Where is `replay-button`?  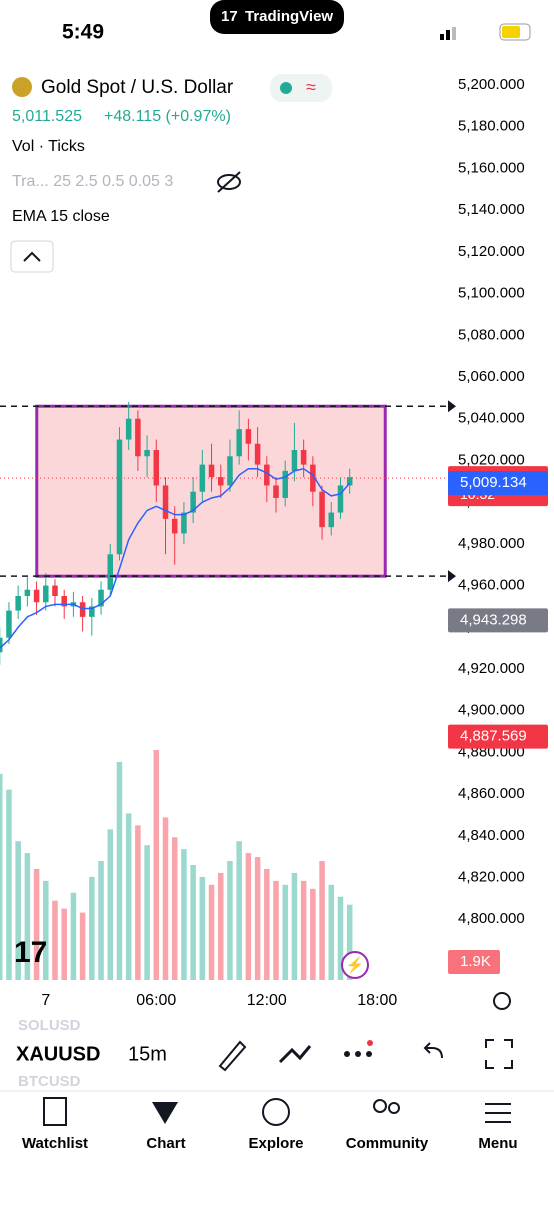
replay-button is located at coordinates (355, 965).